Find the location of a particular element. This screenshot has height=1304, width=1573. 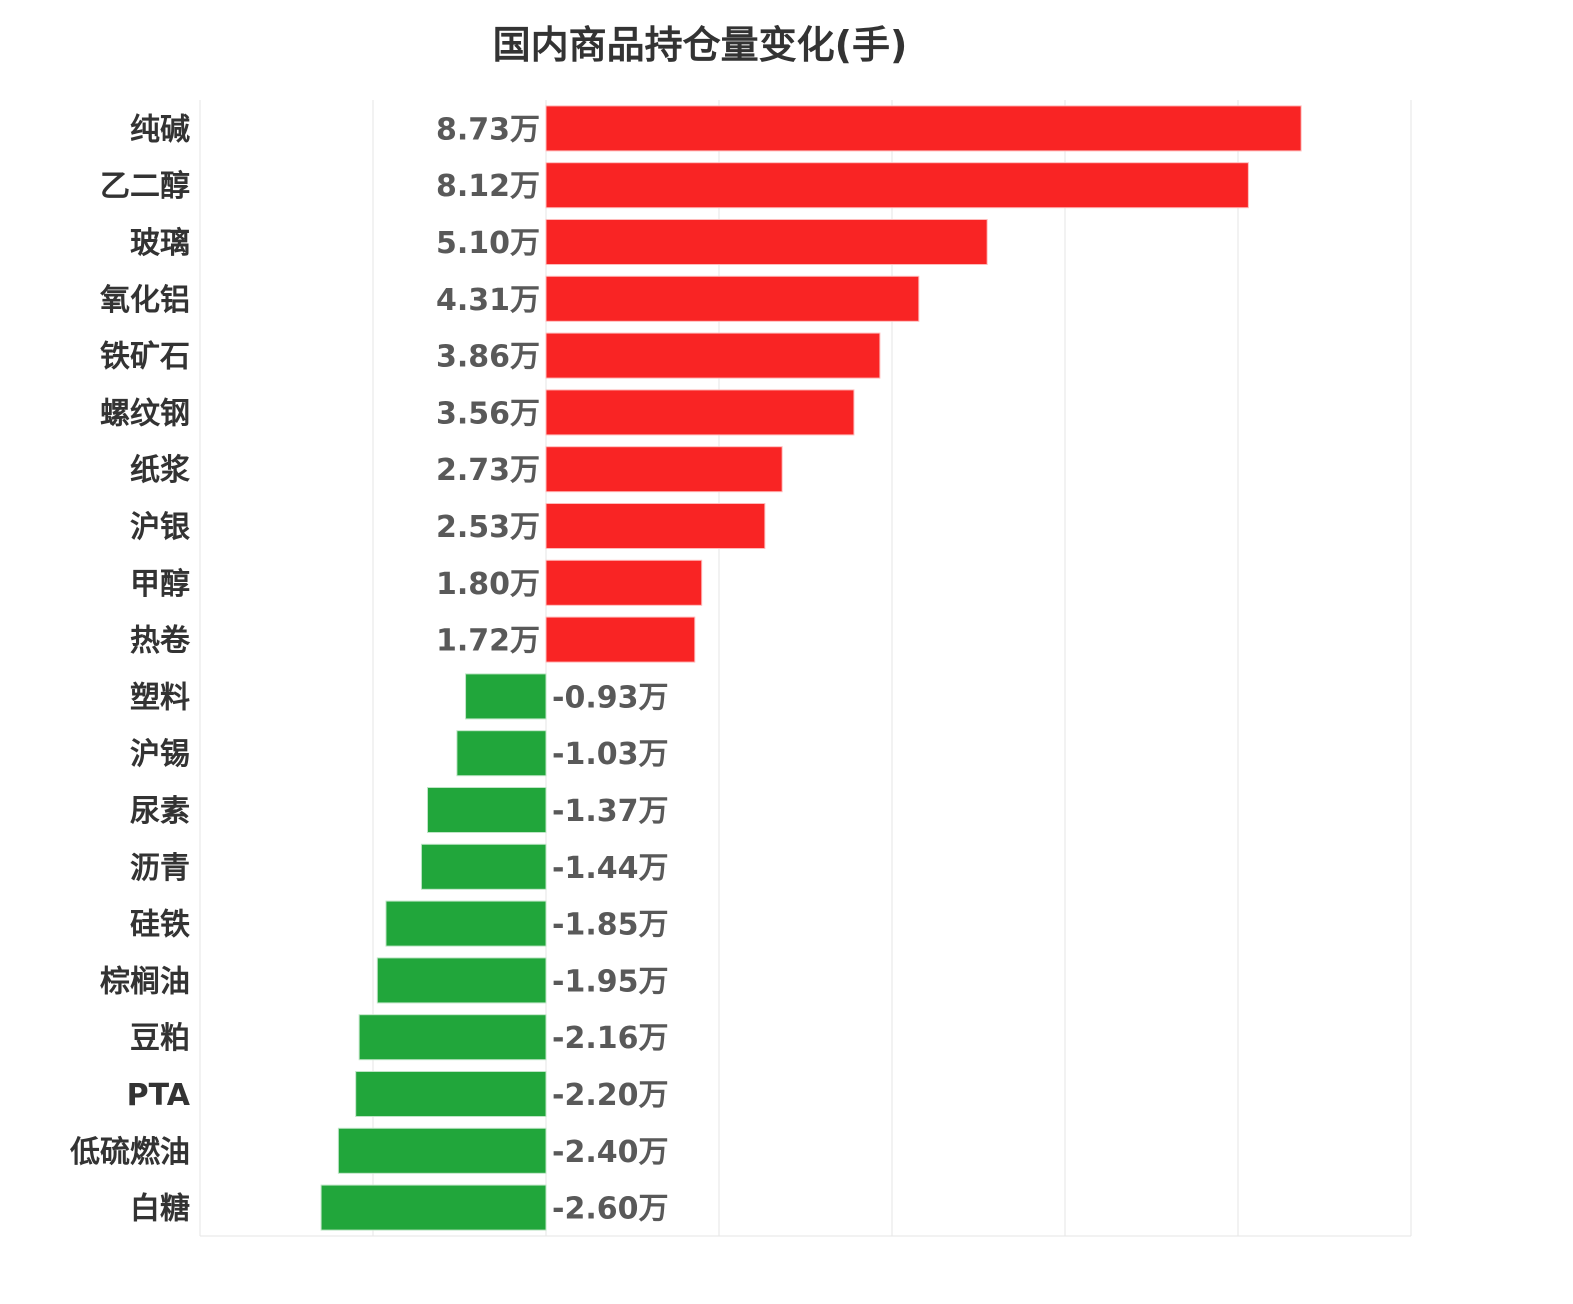

data-label: 8.73万 is located at coordinates (488, 129).